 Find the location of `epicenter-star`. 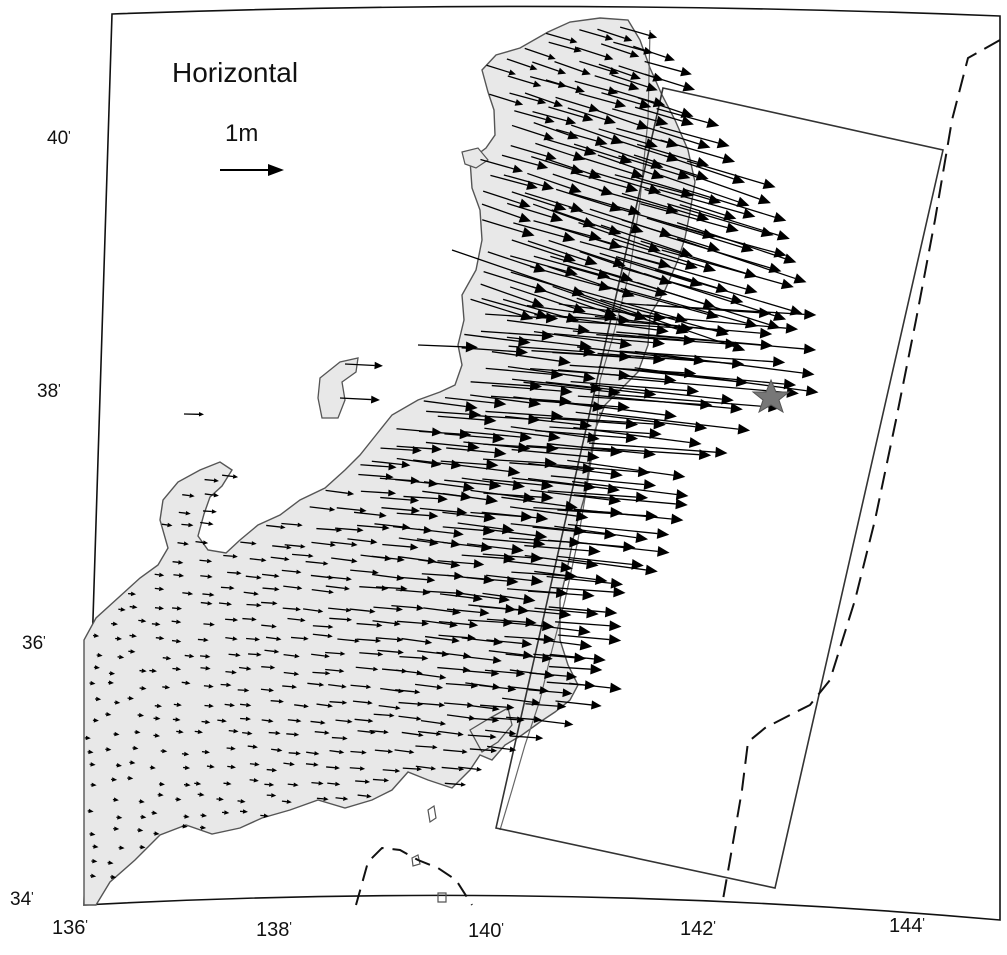

epicenter-star is located at coordinates (771, 396).